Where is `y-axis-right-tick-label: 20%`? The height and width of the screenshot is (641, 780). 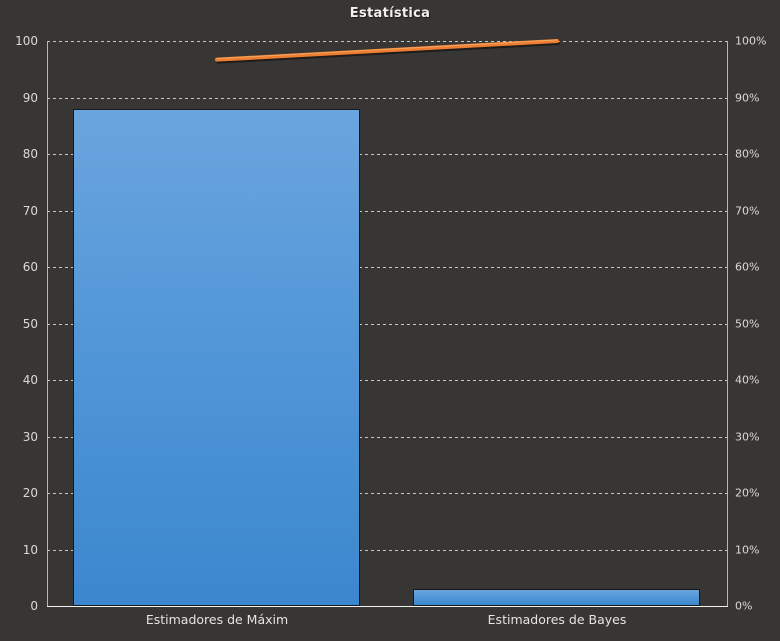 y-axis-right-tick-label: 20% is located at coordinates (747, 493).